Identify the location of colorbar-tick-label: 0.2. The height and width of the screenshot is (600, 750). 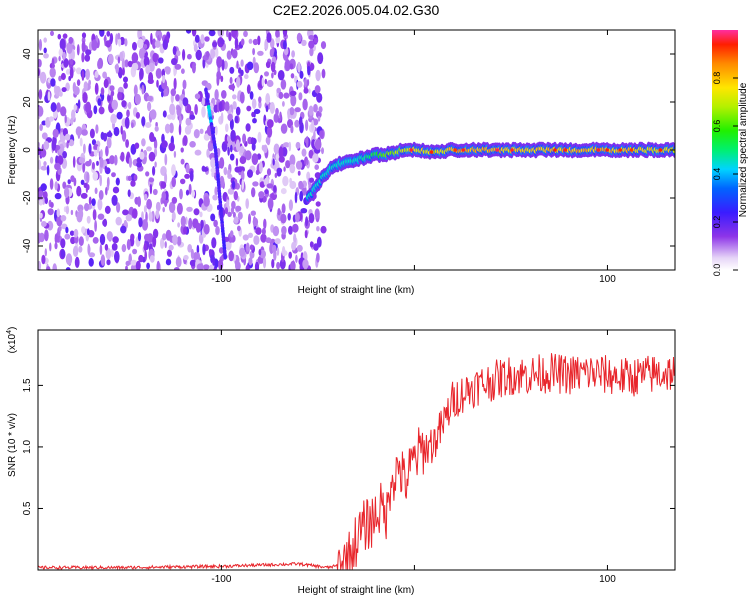
(717, 222).